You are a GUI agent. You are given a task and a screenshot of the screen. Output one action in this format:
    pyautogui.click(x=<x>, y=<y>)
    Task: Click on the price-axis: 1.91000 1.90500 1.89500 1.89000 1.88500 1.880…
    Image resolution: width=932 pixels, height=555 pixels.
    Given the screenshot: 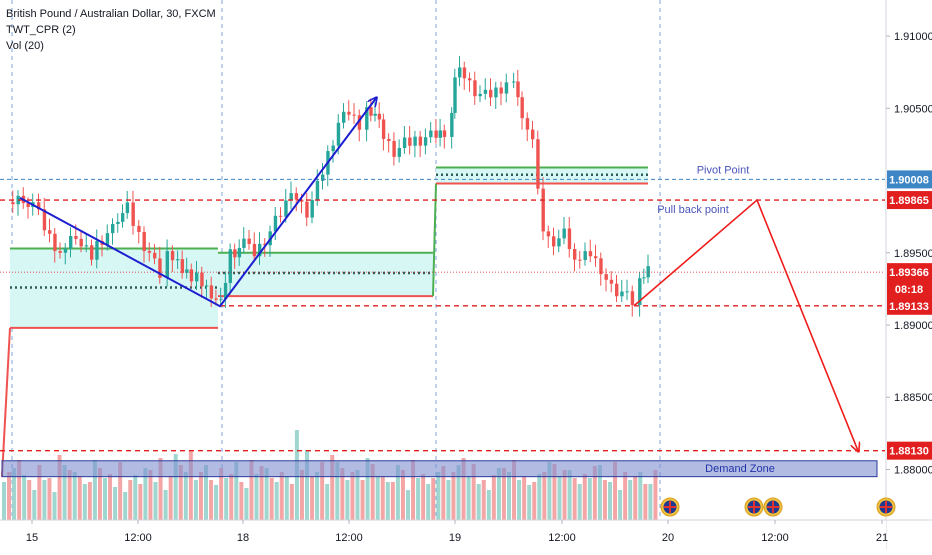 What is the action you would take?
    pyautogui.click(x=908, y=275)
    